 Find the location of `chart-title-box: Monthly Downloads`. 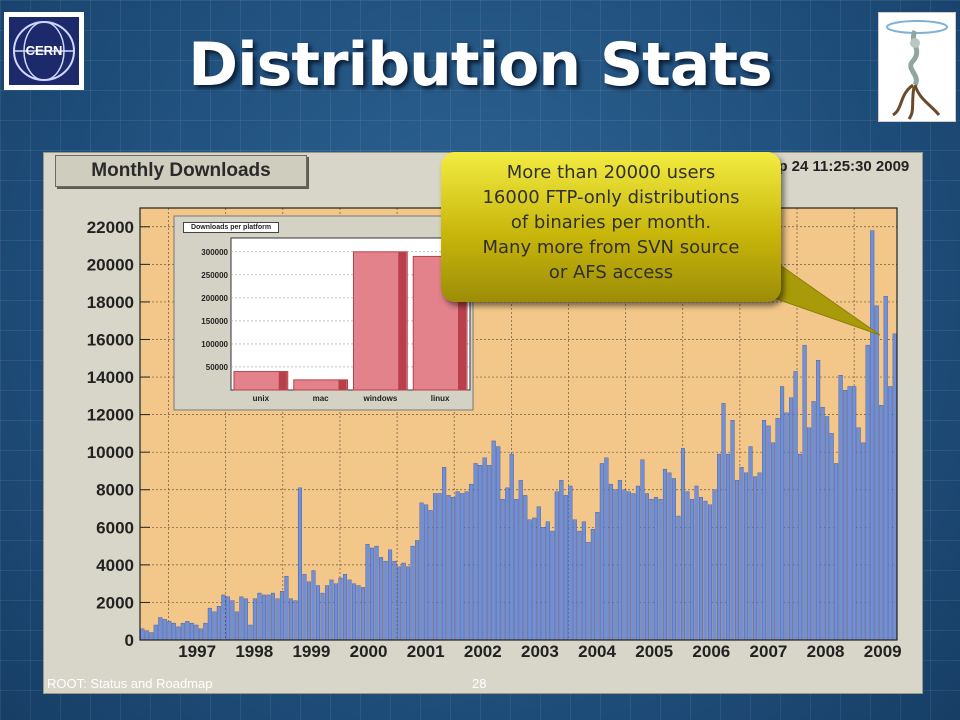

chart-title-box: Monthly Downloads is located at coordinates (181, 171).